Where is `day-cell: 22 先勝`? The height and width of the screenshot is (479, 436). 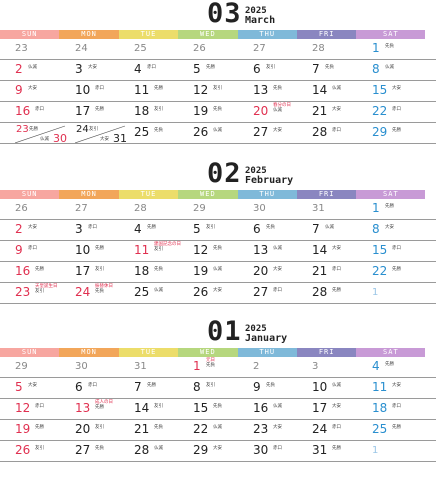
day-cell: 22 先勝 is located at coordinates (401, 272).